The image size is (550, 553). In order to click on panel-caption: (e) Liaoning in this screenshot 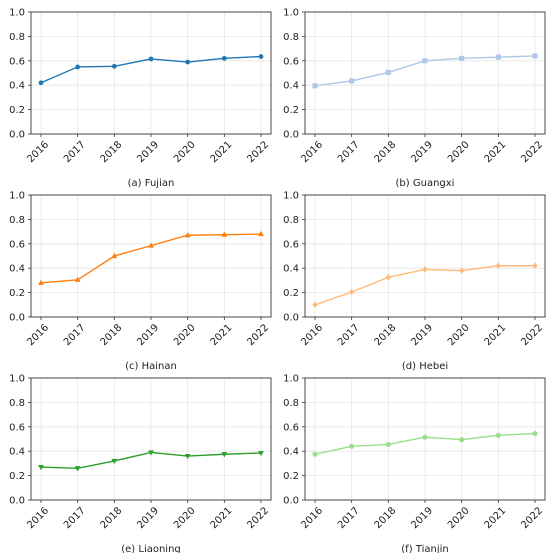, I will do `click(151, 548)`.